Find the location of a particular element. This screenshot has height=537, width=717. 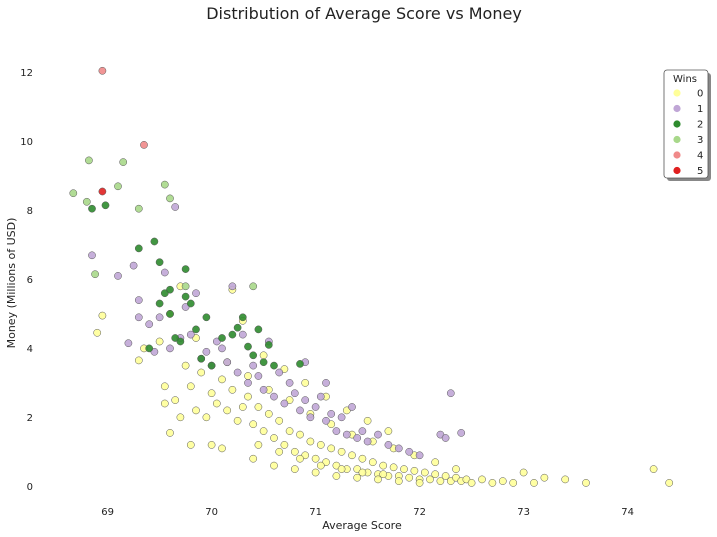

x-axis-ticks: 69 70 71 72 73 74 is located at coordinates (367, 512).